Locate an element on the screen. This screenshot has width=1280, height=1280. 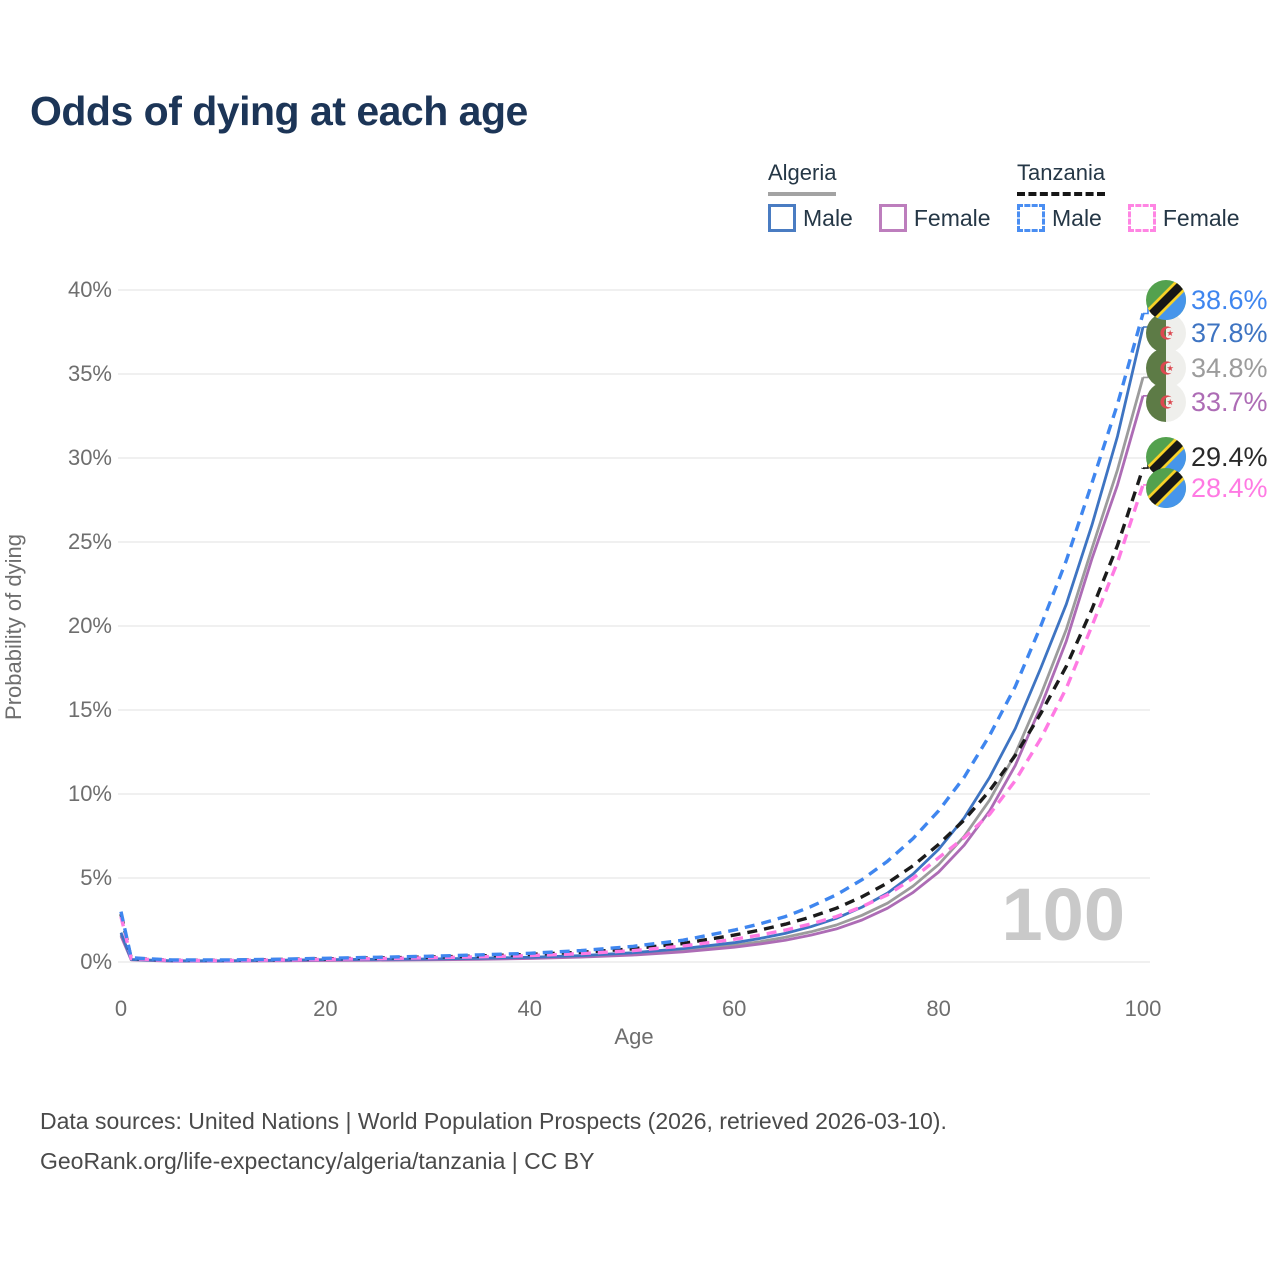
y-tick-label: 30% is located at coordinates (89, 457).